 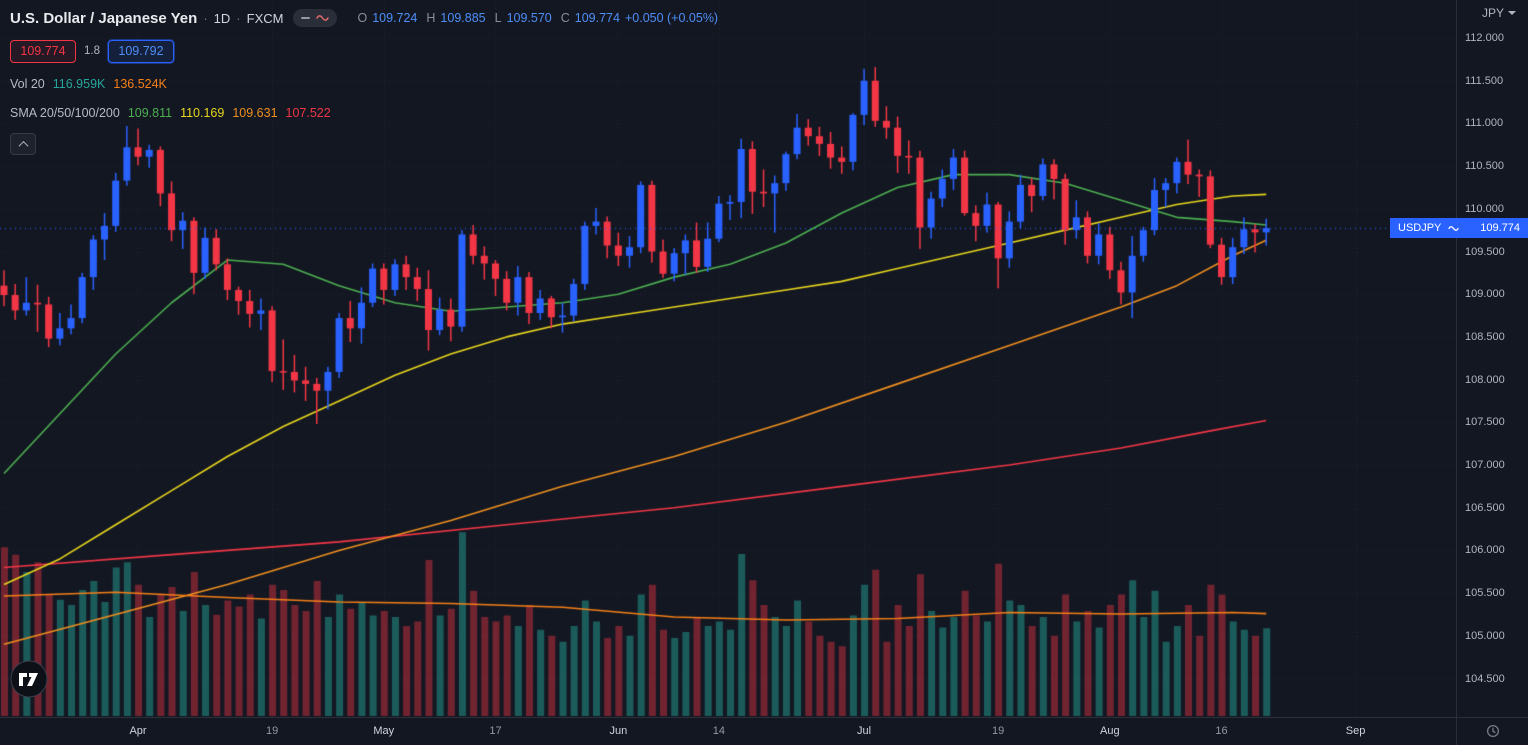 I want to click on currency-selector: JPY, so click(x=1499, y=13).